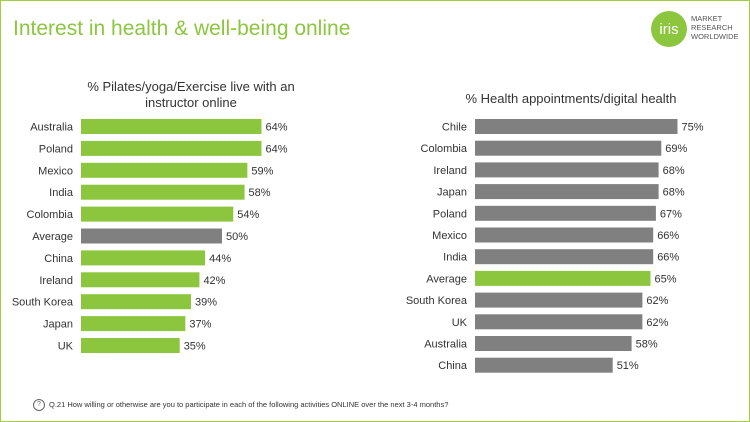 The image size is (750, 422). I want to click on data-label: 39%, so click(206, 303).